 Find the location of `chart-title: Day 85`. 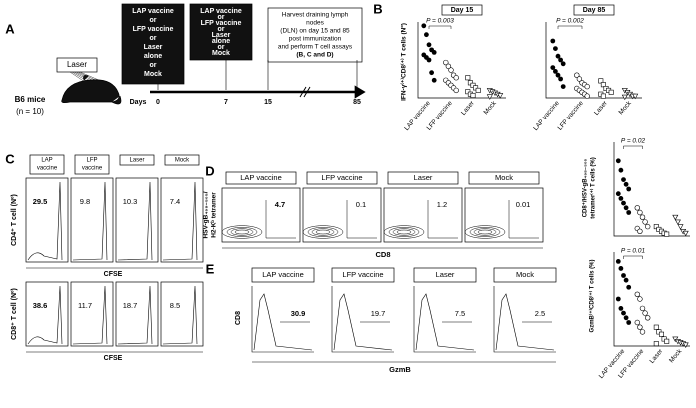

chart-title: Day 85 is located at coordinates (594, 10).